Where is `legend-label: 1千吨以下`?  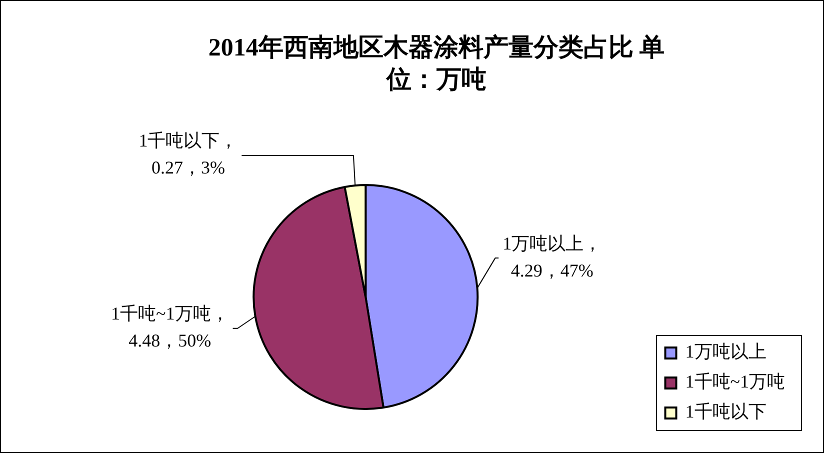
legend-label: 1千吨以下 is located at coordinates (725, 412).